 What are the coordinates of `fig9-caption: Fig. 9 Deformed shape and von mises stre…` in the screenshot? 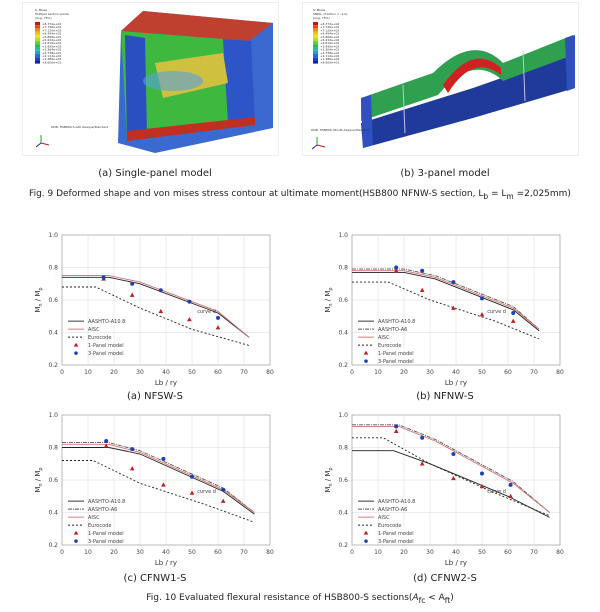 It's located at (300, 195).